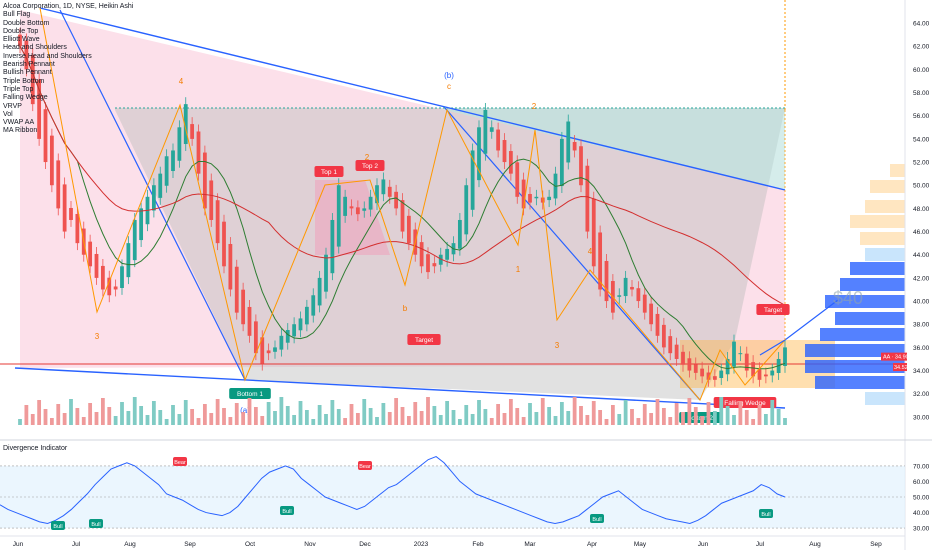 The image size is (932, 550). I want to click on indicator-legend-item: Bearish Pennant, so click(29, 65).